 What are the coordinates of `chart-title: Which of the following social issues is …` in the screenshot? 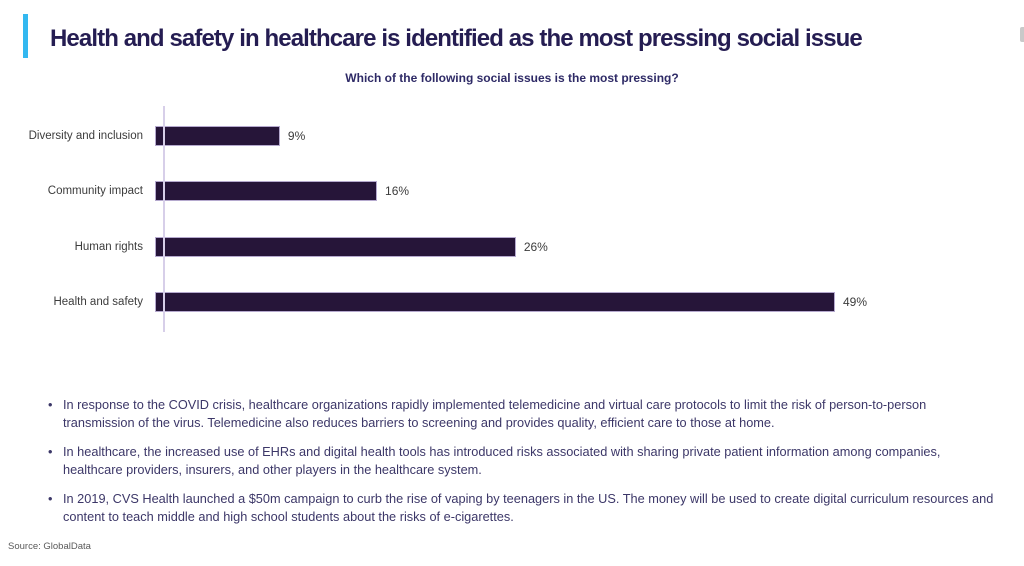 It's located at (512, 78).